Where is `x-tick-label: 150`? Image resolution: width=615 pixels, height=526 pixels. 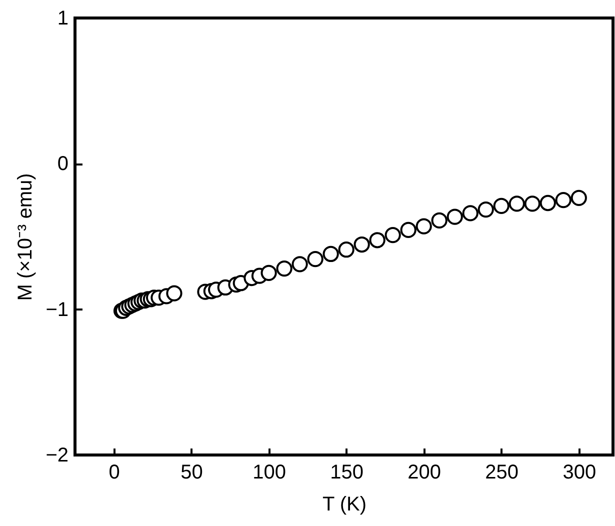
x-tick-label: 150 is located at coordinates (347, 473).